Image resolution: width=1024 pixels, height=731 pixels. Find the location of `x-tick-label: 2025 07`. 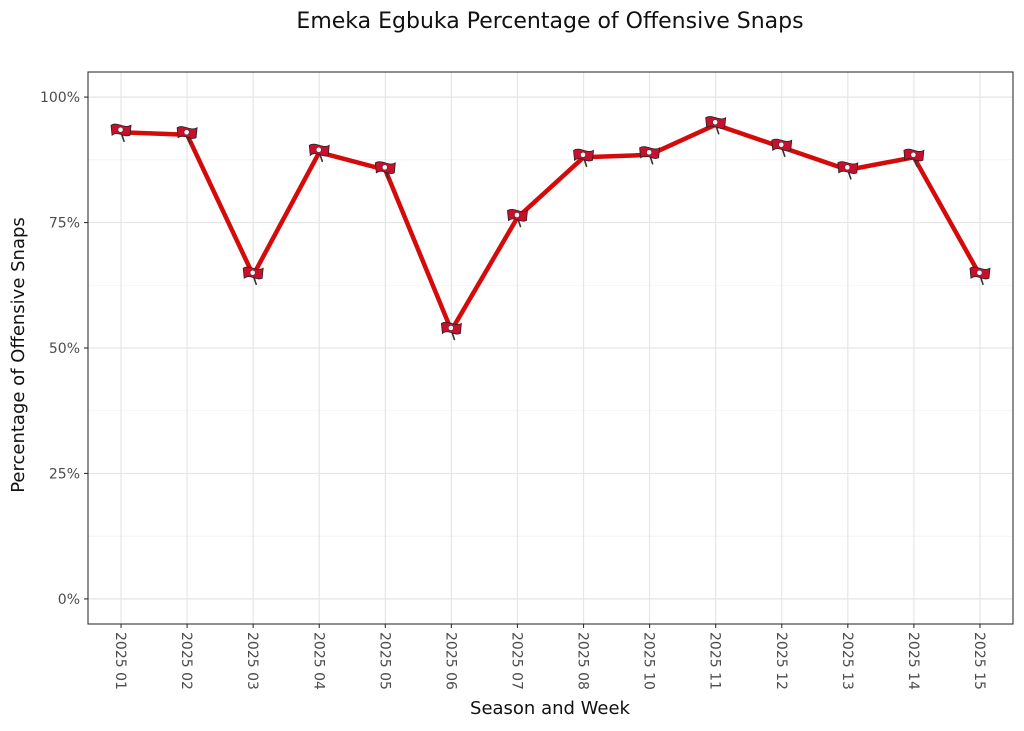

x-tick-label: 2025 07 is located at coordinates (516, 661).